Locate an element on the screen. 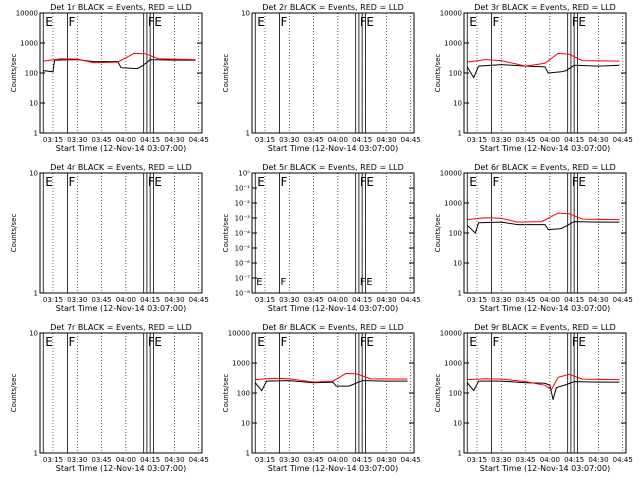 Image resolution: width=640 pixels, height=480 pixels. y-tick-label: 10⁻⁶ is located at coordinates (243, 264).